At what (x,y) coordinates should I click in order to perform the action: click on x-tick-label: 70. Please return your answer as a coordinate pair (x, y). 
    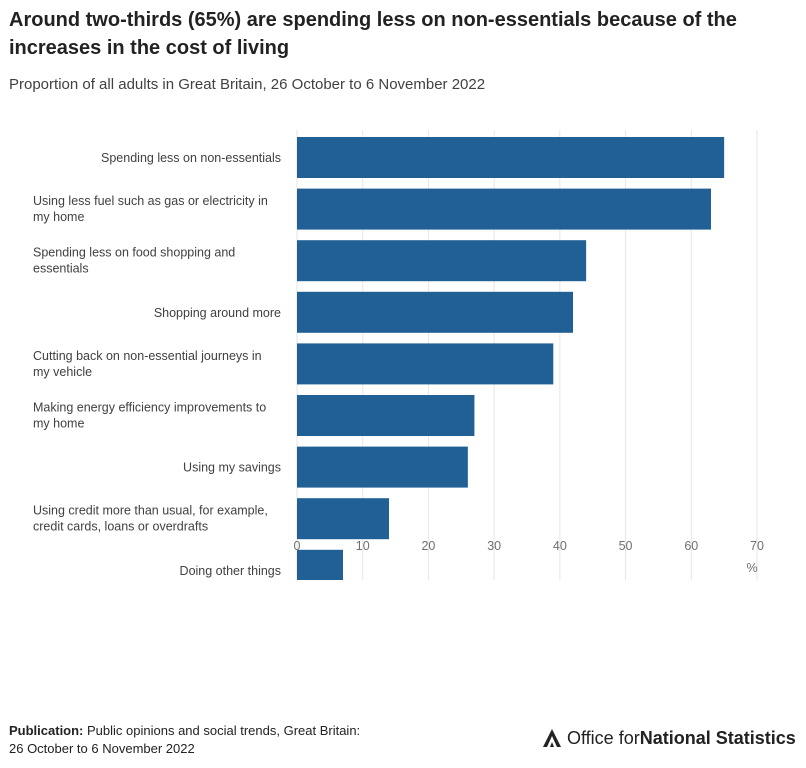
    Looking at the image, I should click on (757, 546).